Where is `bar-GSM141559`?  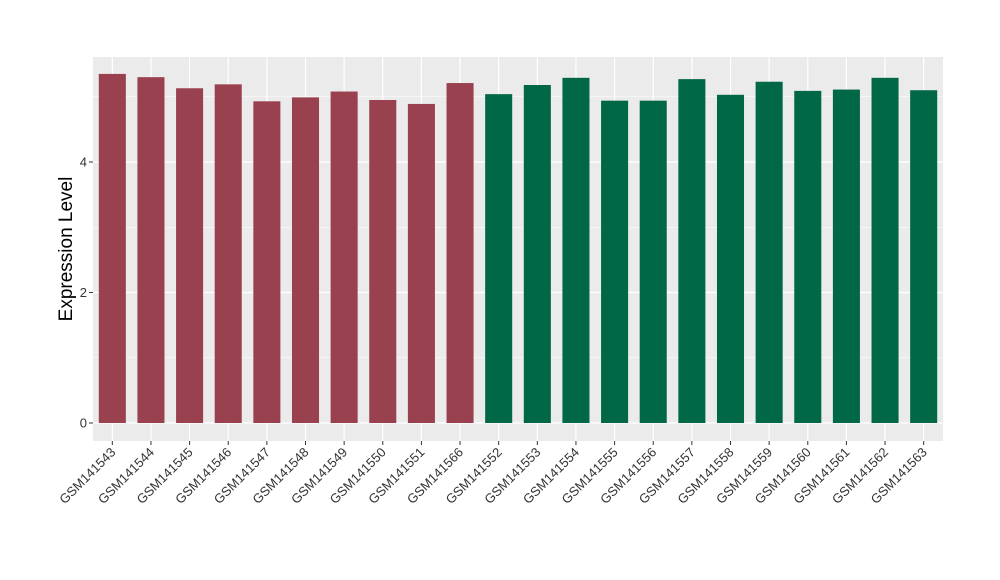 bar-GSM141559 is located at coordinates (769, 252).